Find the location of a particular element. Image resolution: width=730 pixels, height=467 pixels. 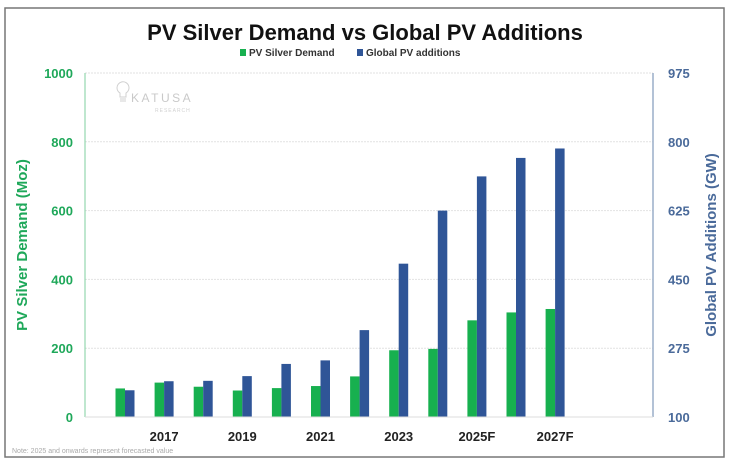

svg-text: RESEARCH is located at coordinates (173, 111).